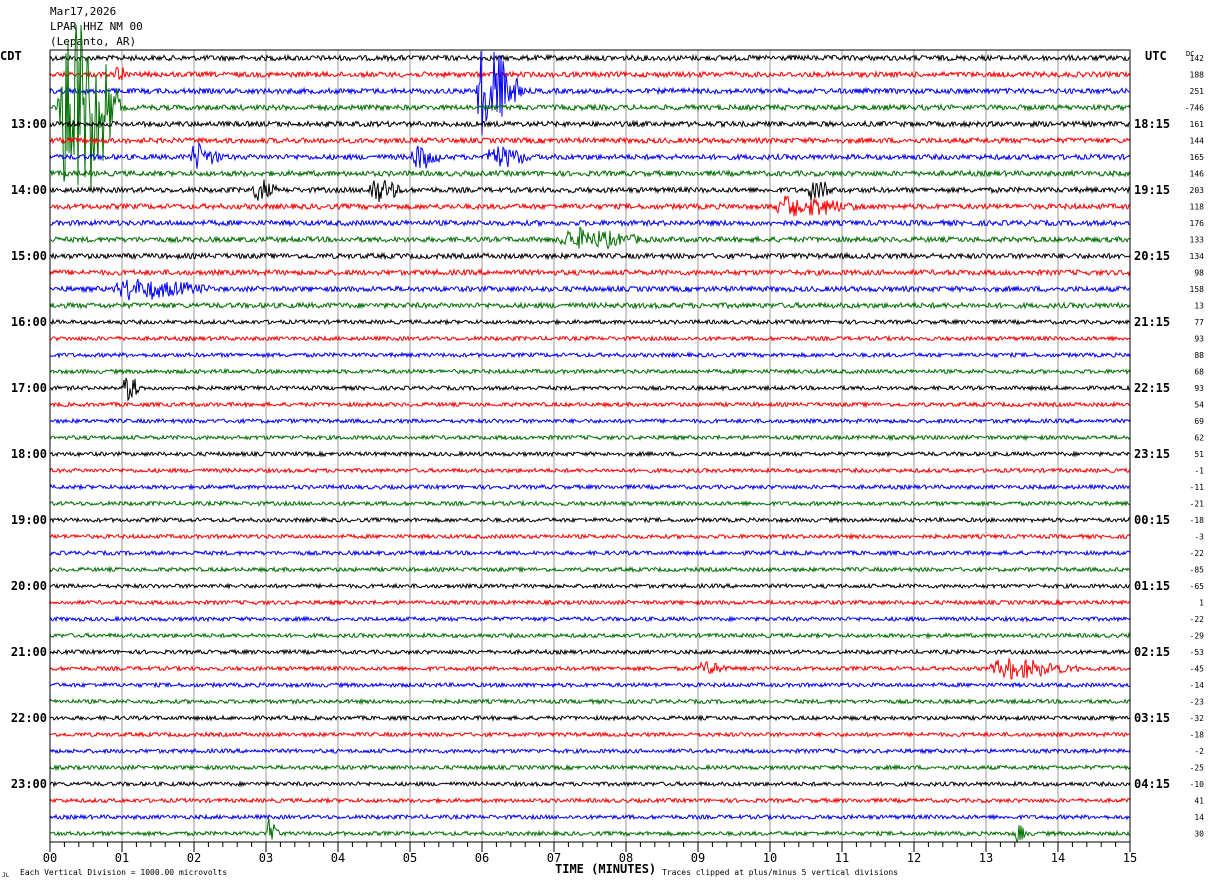  I want to click on x-tick-label: 14, so click(1058, 858).